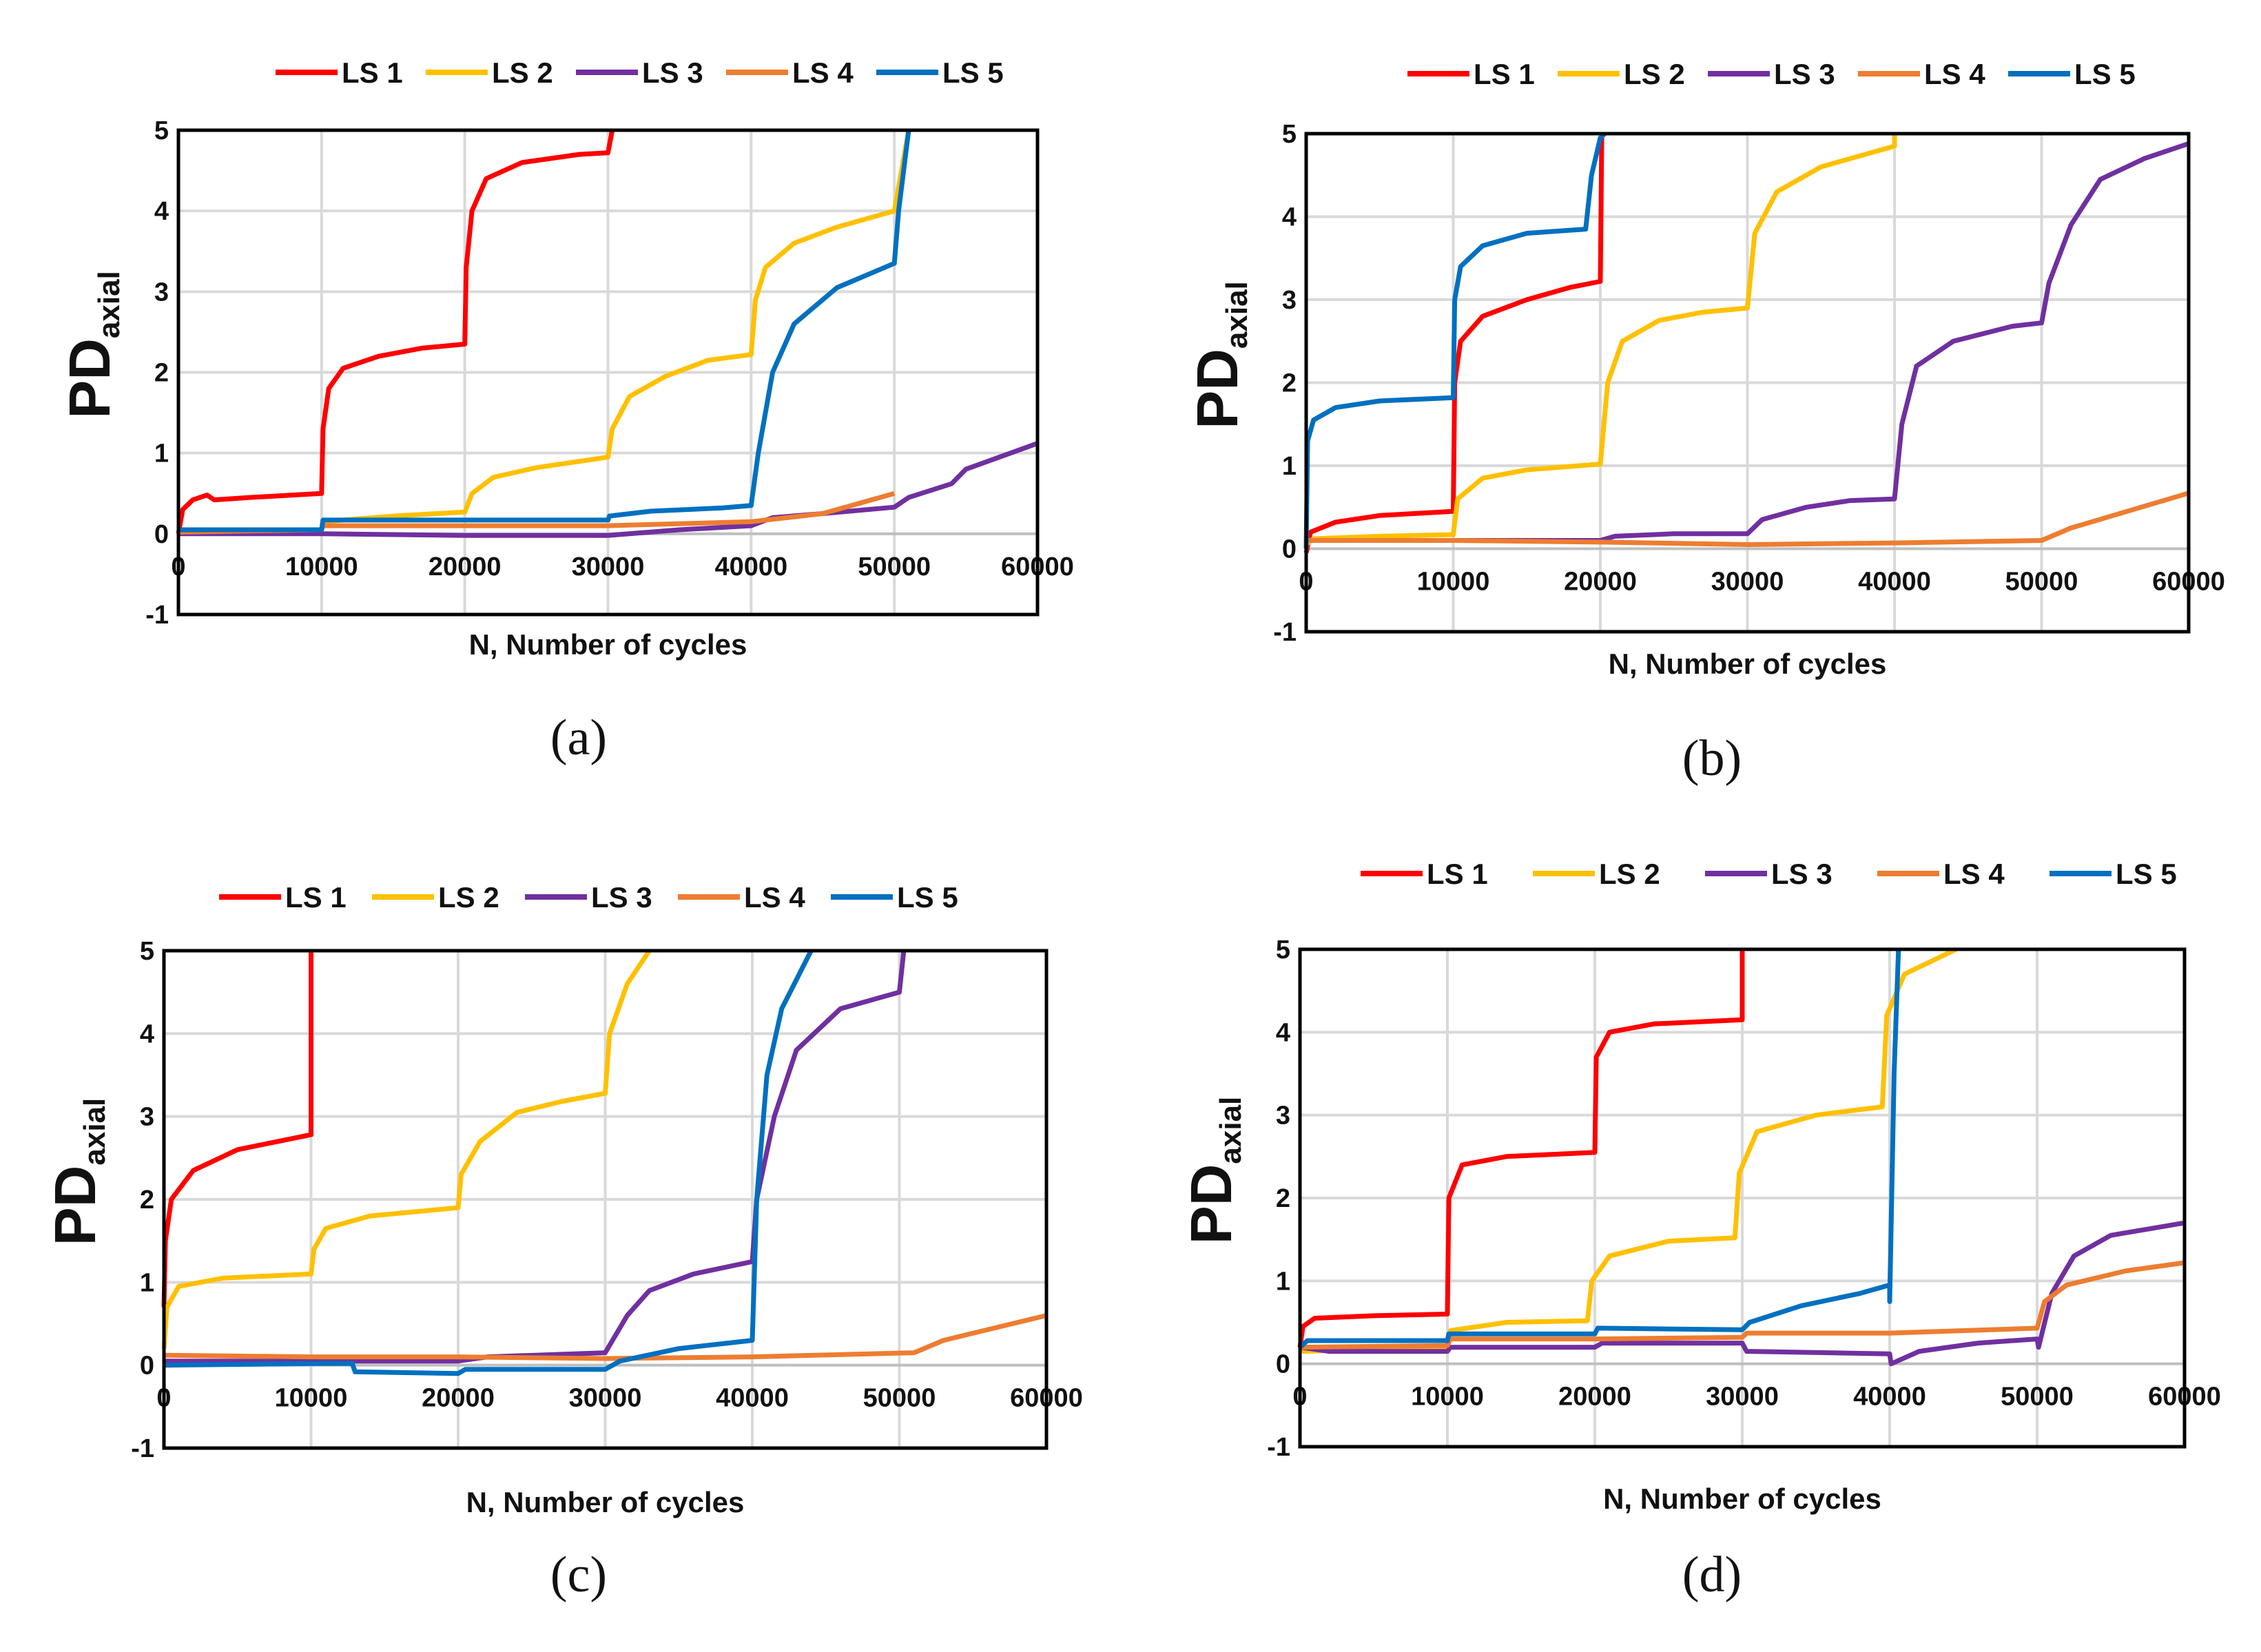 Image resolution: width=2261 pixels, height=1652 pixels. I want to click on panel-label: (c), so click(578, 1575).